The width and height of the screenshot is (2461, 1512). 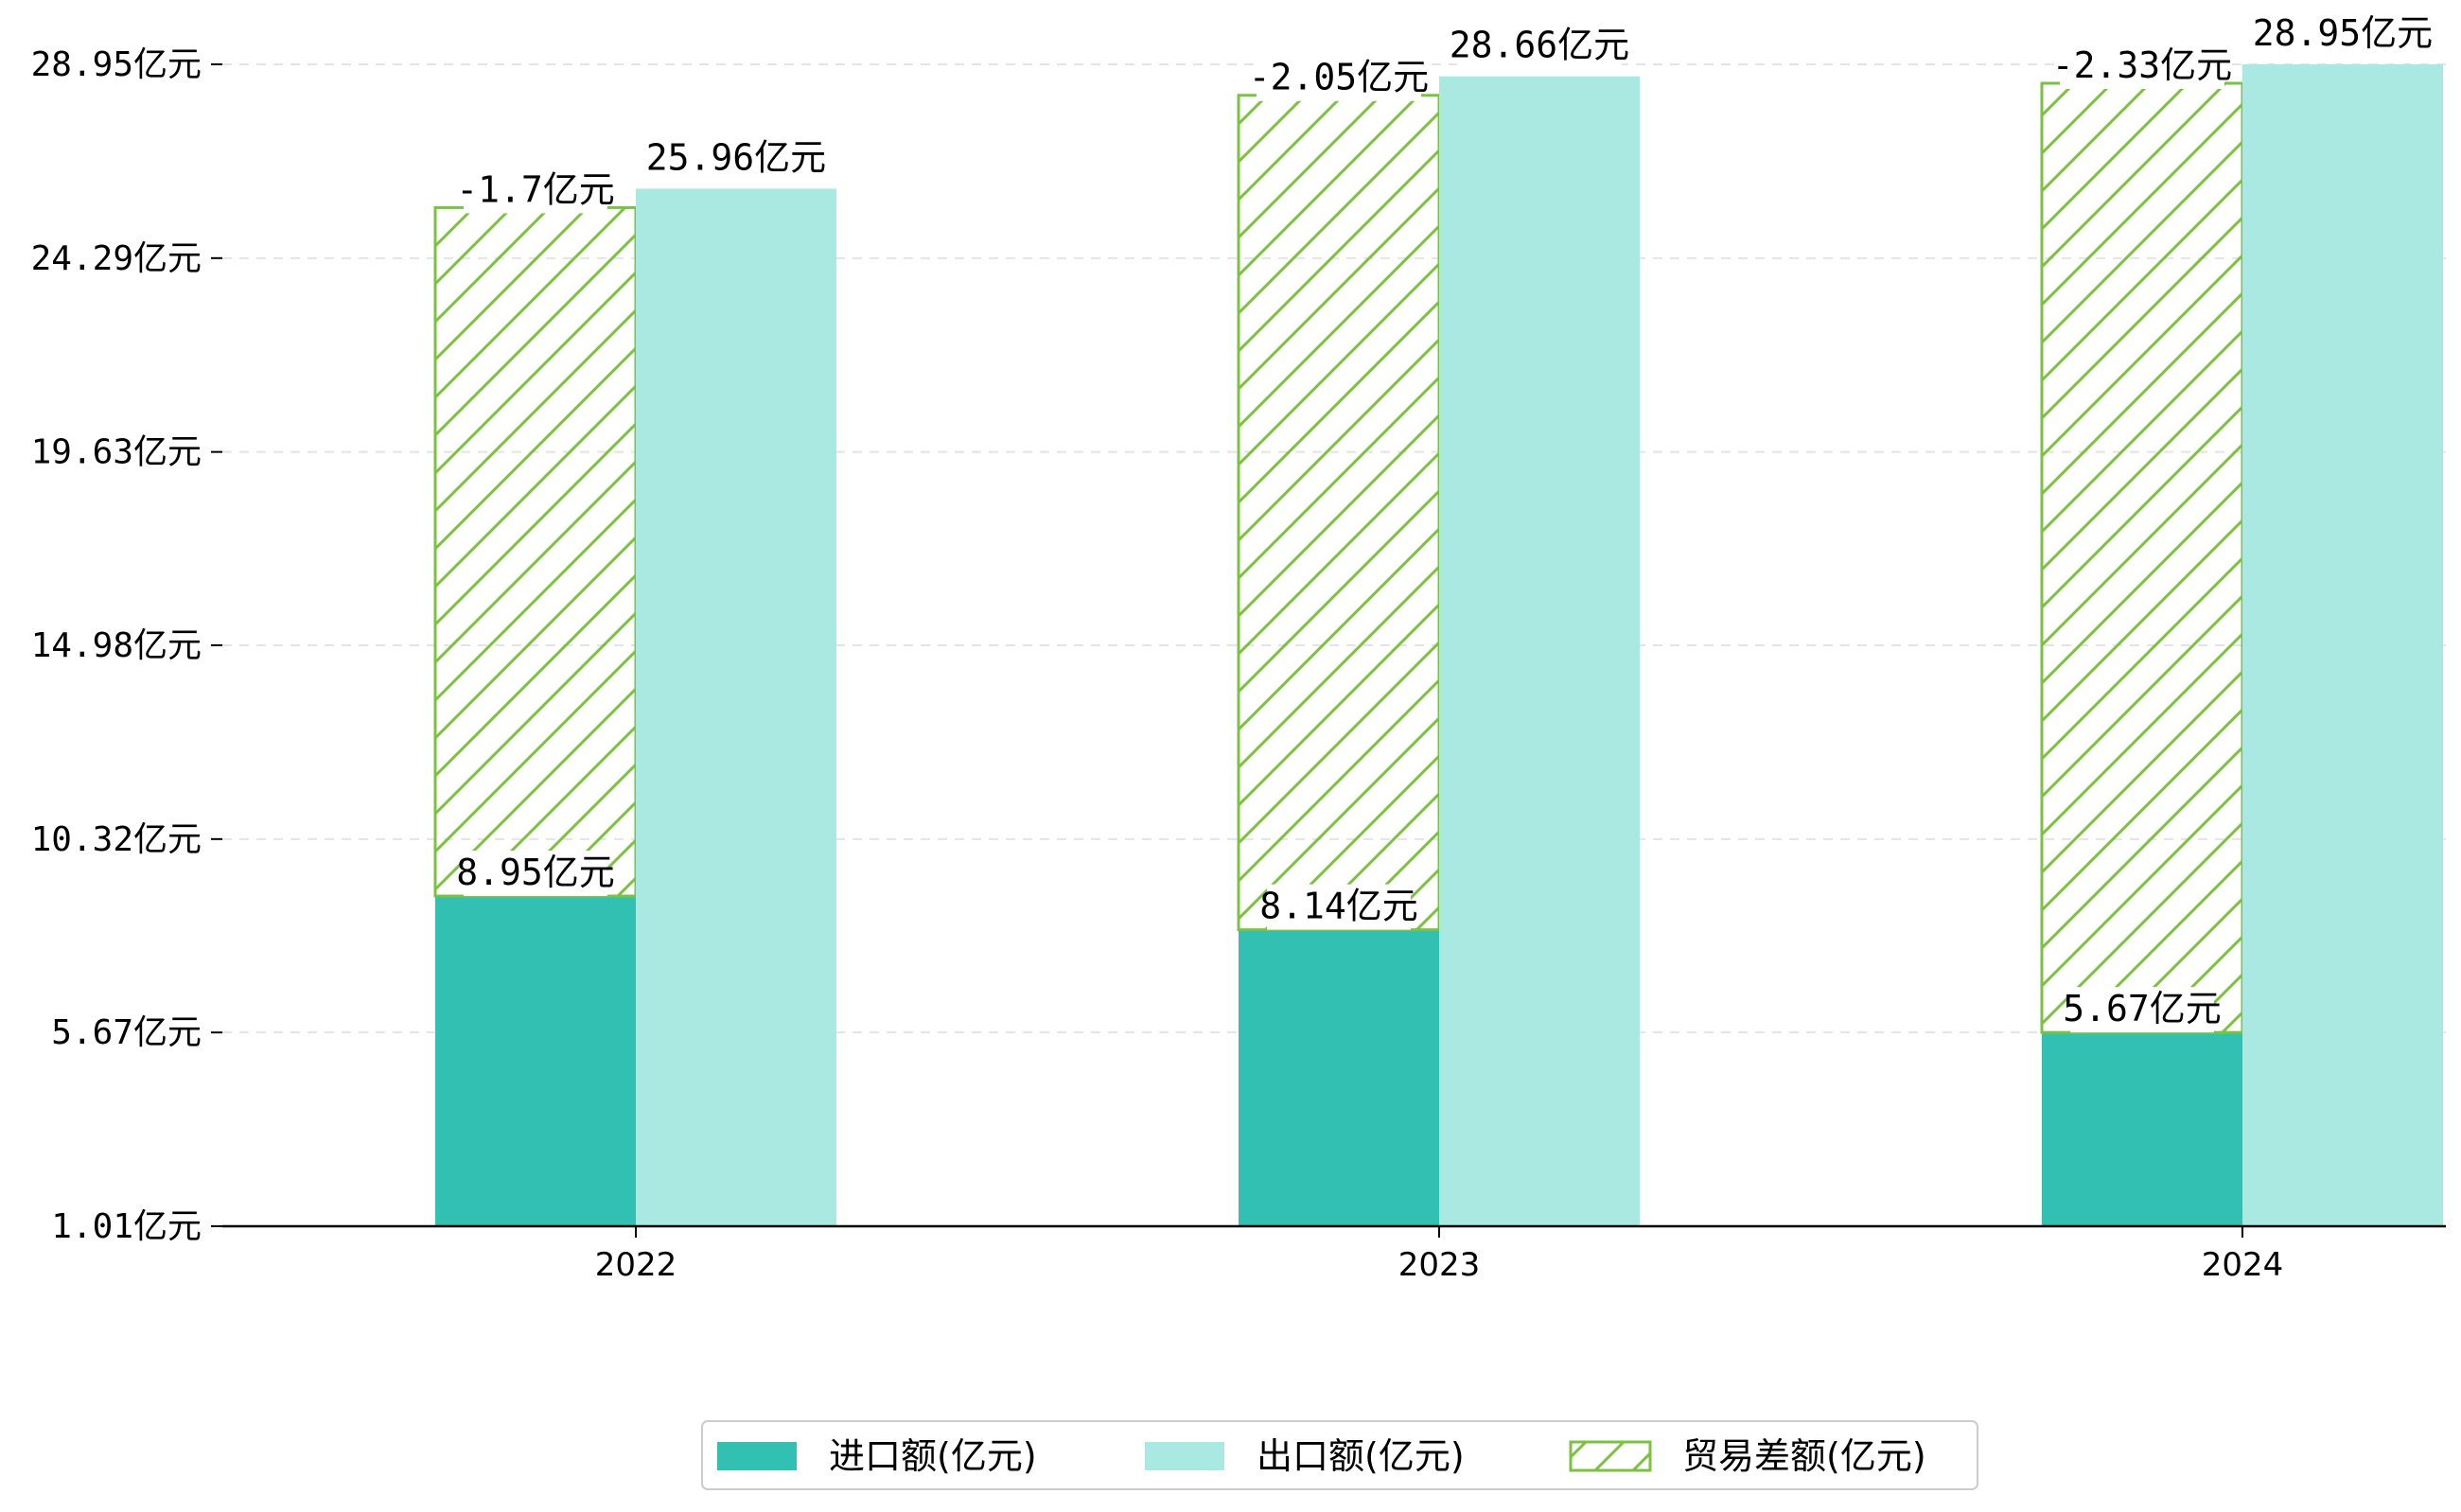 I want to click on balance-value-label-group: -1.7亿元, so click(x=535, y=190).